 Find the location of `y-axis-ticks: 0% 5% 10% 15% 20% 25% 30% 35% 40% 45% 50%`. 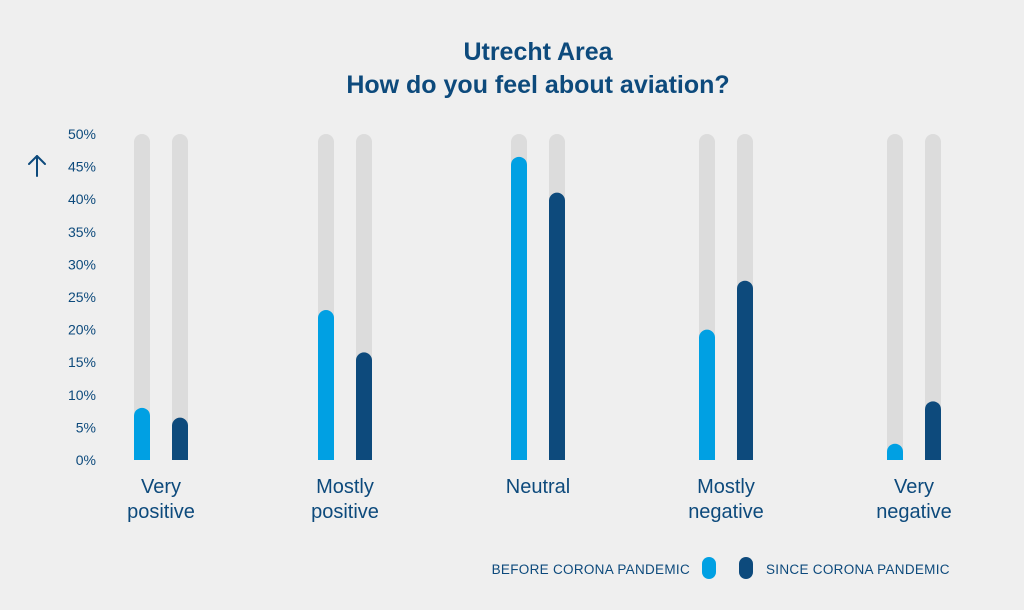

y-axis-ticks: 0% 5% 10% 15% 20% 25% 30% 35% 40% 45% 50% is located at coordinates (82, 297).